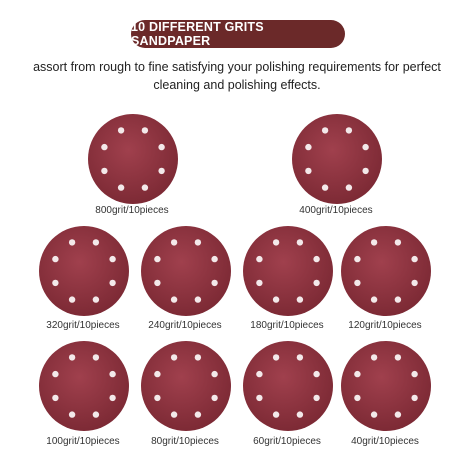  Describe the element at coordinates (83, 325) in the screenshot. I see `grit-label-320: 320grit/10pieces` at that location.